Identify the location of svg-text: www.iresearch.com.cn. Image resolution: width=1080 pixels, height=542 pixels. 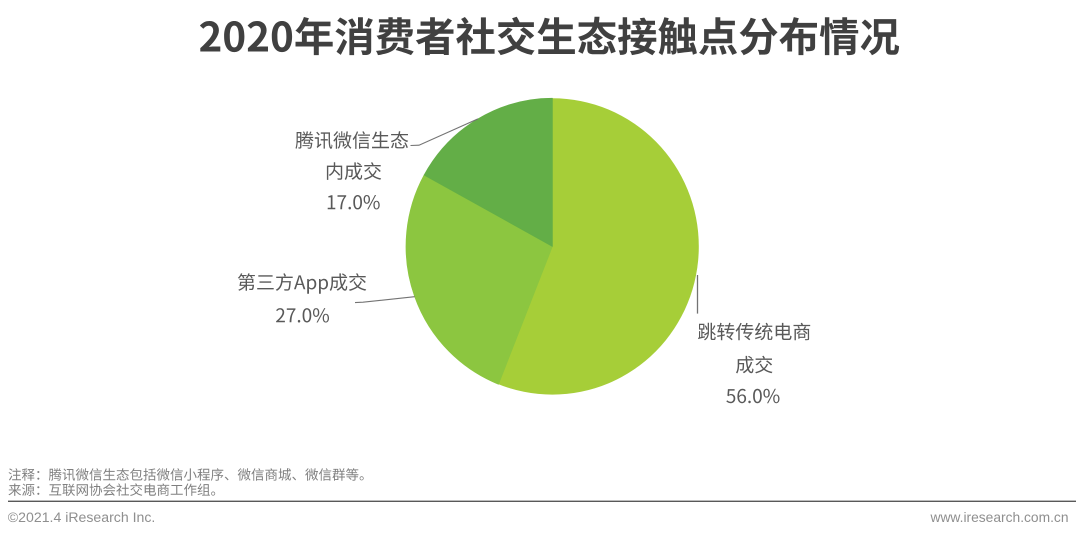
(998, 517).